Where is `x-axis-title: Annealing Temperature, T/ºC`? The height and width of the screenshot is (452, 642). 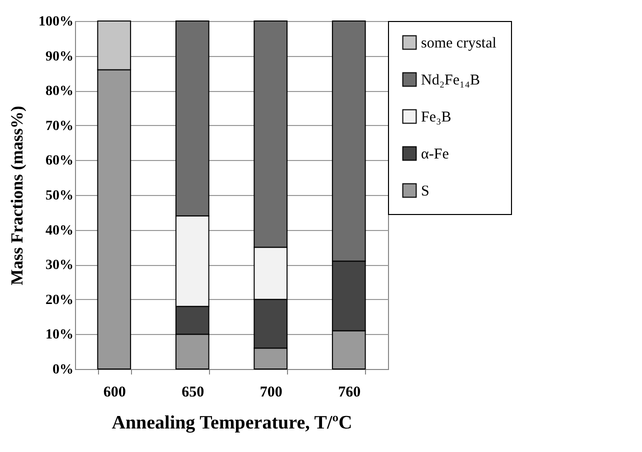
x-axis-title: Annealing Temperature, T/ºC is located at coordinates (232, 423).